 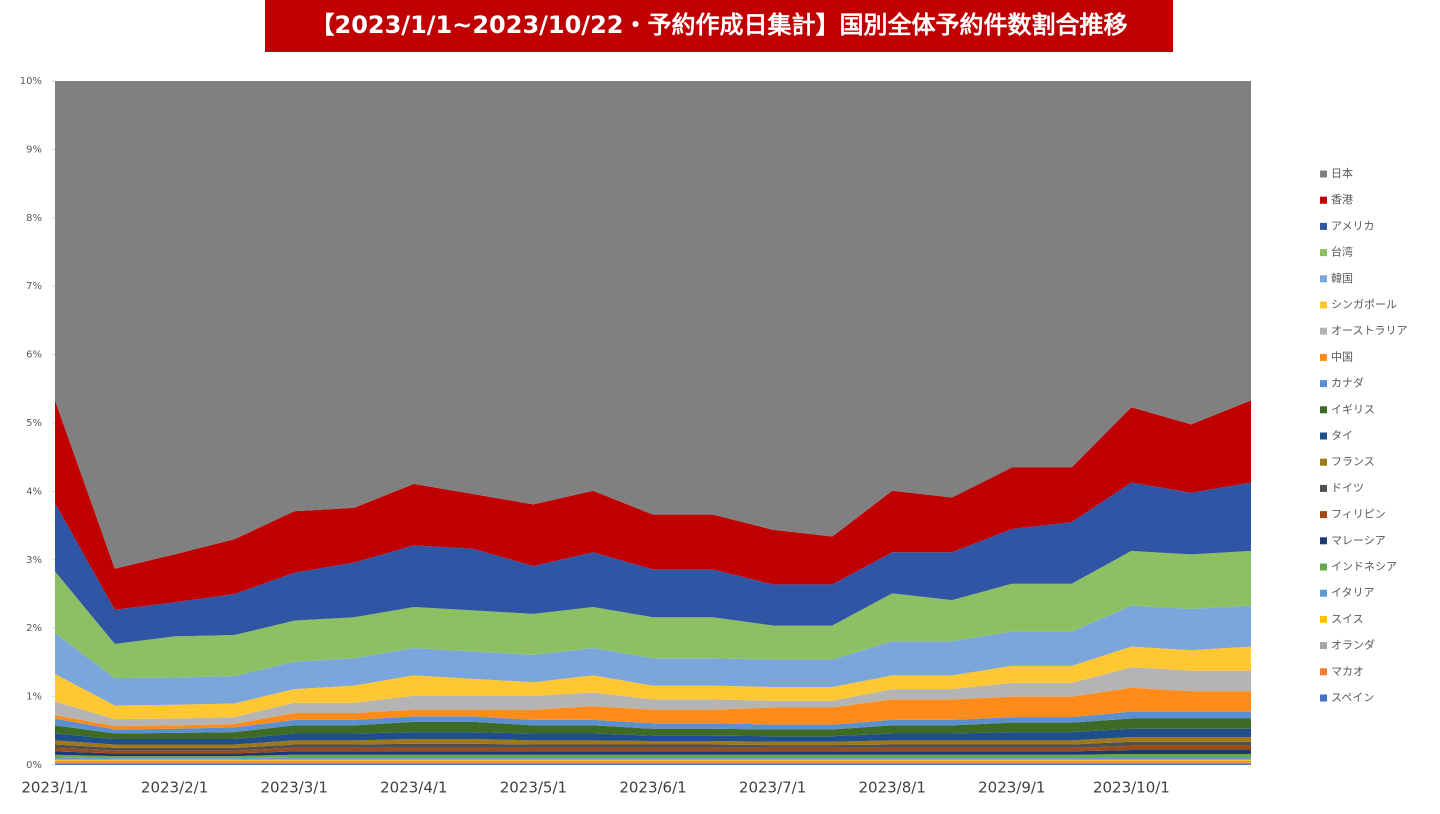 I want to click on legend-label: フランス, so click(x=1353, y=461).